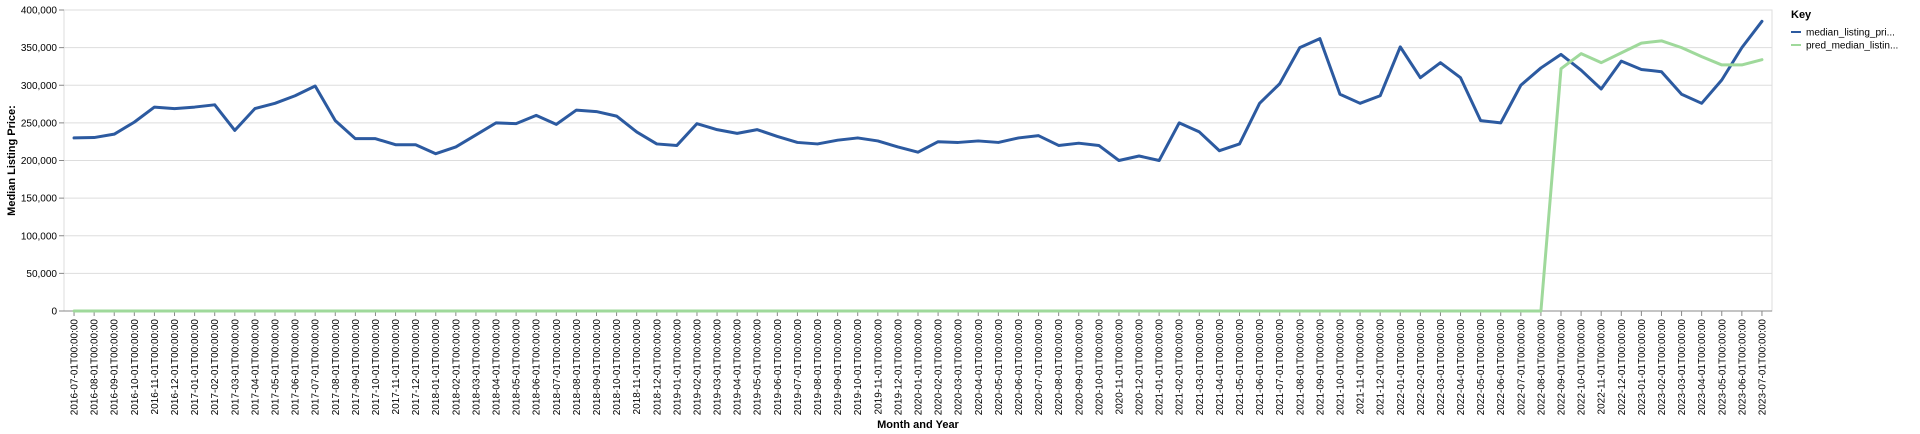 This screenshot has width=1920, height=434. What do you see at coordinates (1240, 367) in the screenshot?
I see `x-tick-label: 2021-05-01T00:00:00` at bounding box center [1240, 367].